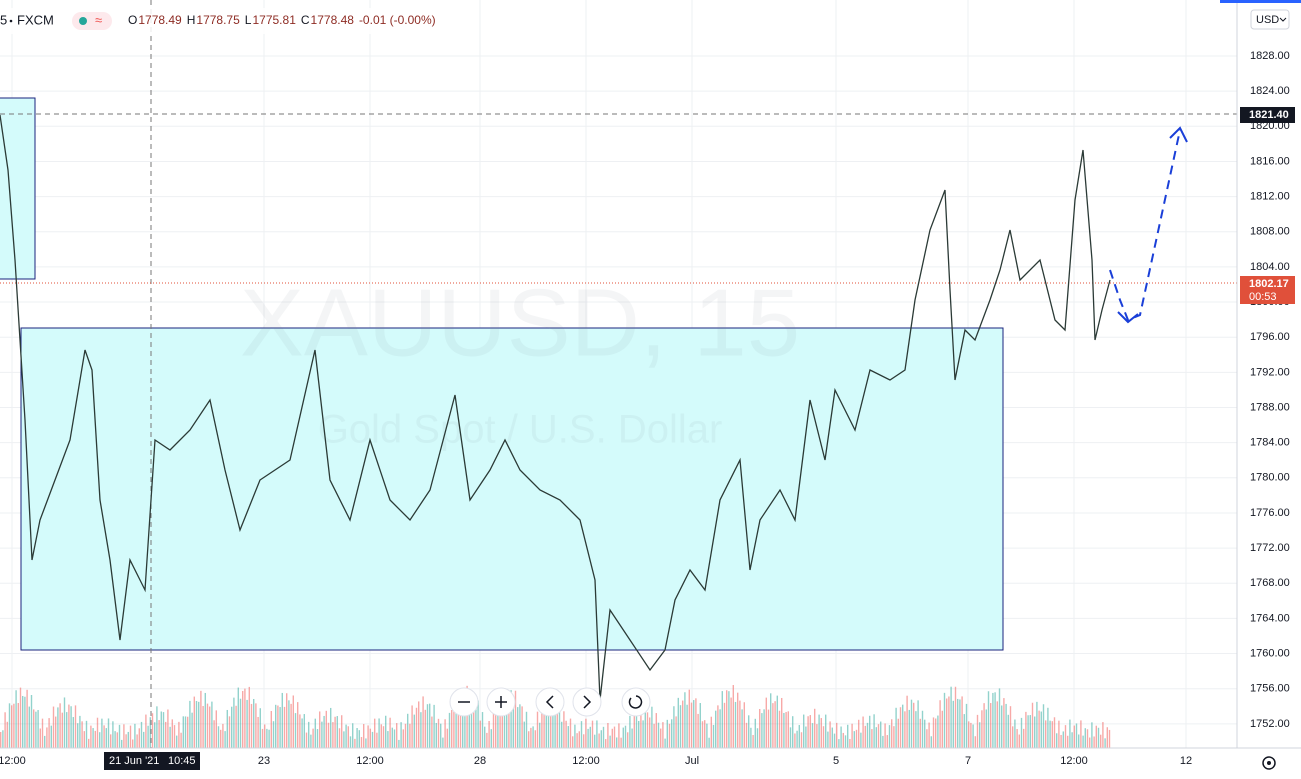 Image resolution: width=1301 pixels, height=779 pixels. I want to click on reset-view, so click(636, 702).